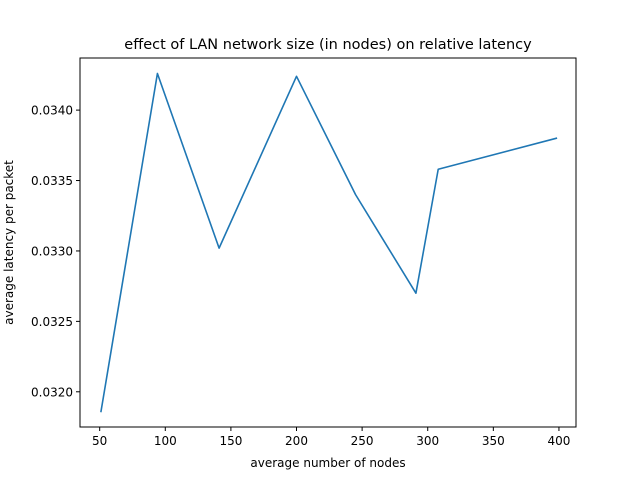 This screenshot has height=480, width=640. I want to click on y-tick-label: 0.0340, so click(52, 111).